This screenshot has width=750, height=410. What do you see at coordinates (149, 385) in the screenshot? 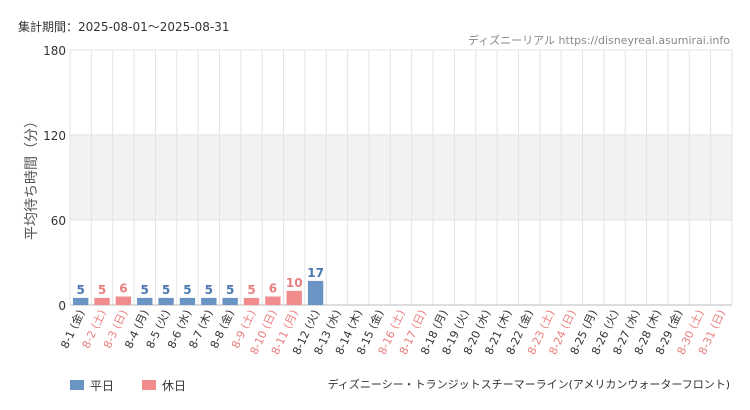
I see `legend-swatch-holiday` at bounding box center [149, 385].